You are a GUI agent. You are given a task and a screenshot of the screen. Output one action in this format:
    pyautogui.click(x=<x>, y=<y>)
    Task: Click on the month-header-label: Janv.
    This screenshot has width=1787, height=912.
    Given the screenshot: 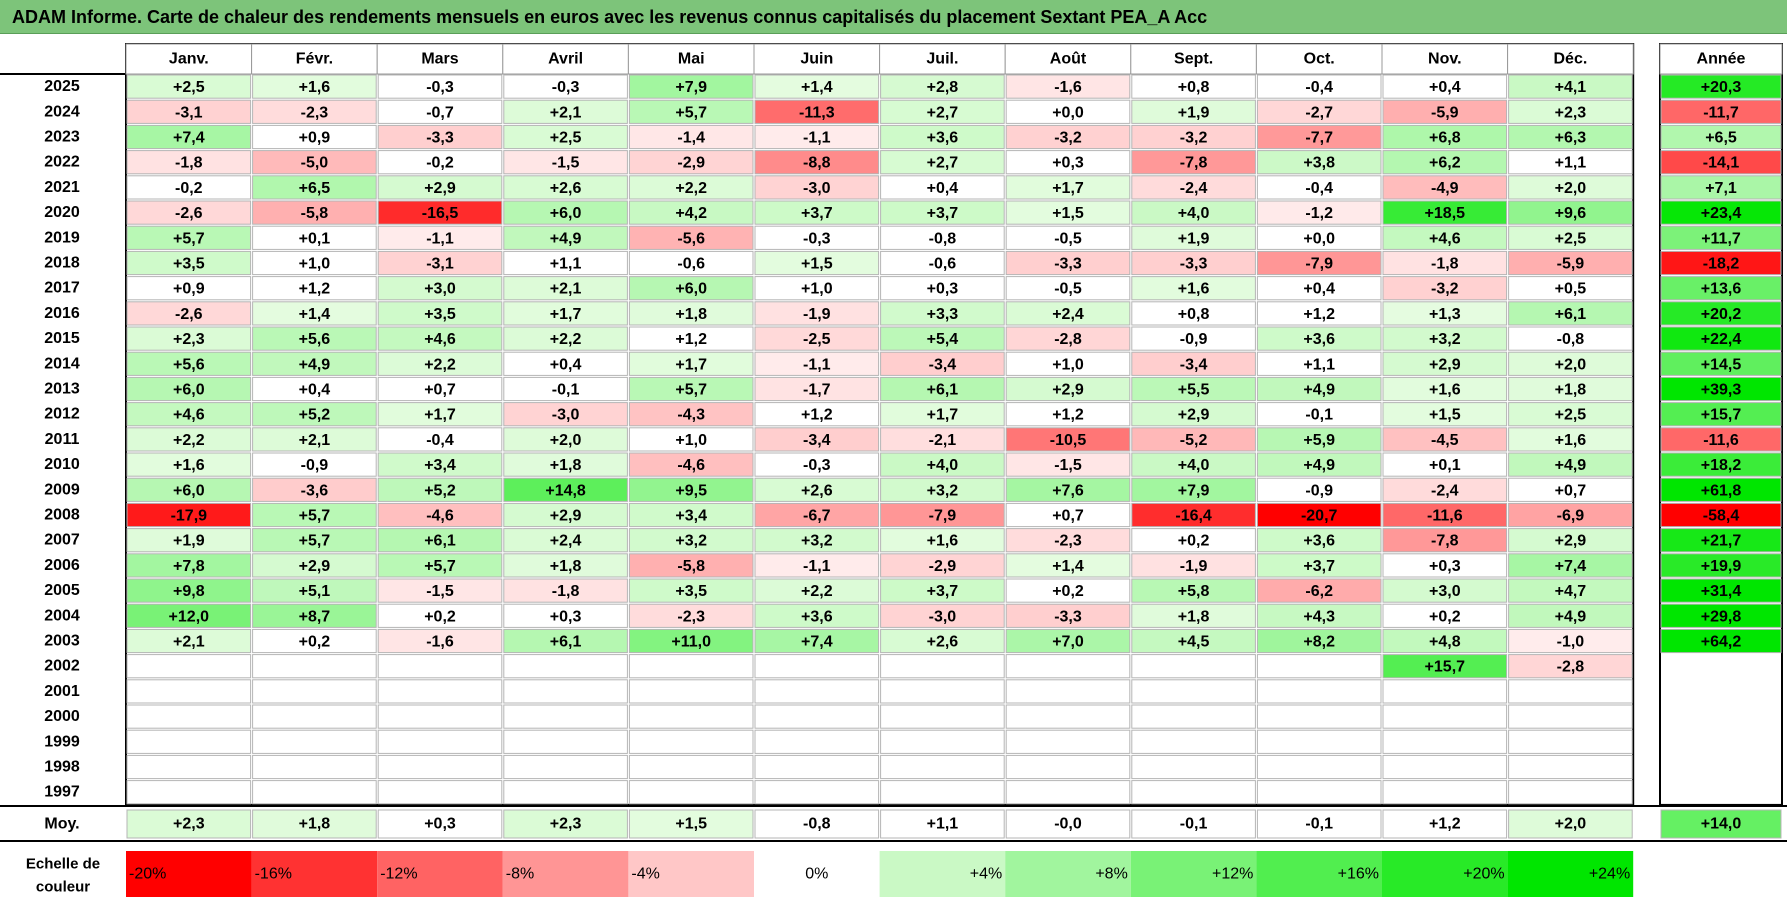 What is the action you would take?
    pyautogui.click(x=189, y=59)
    